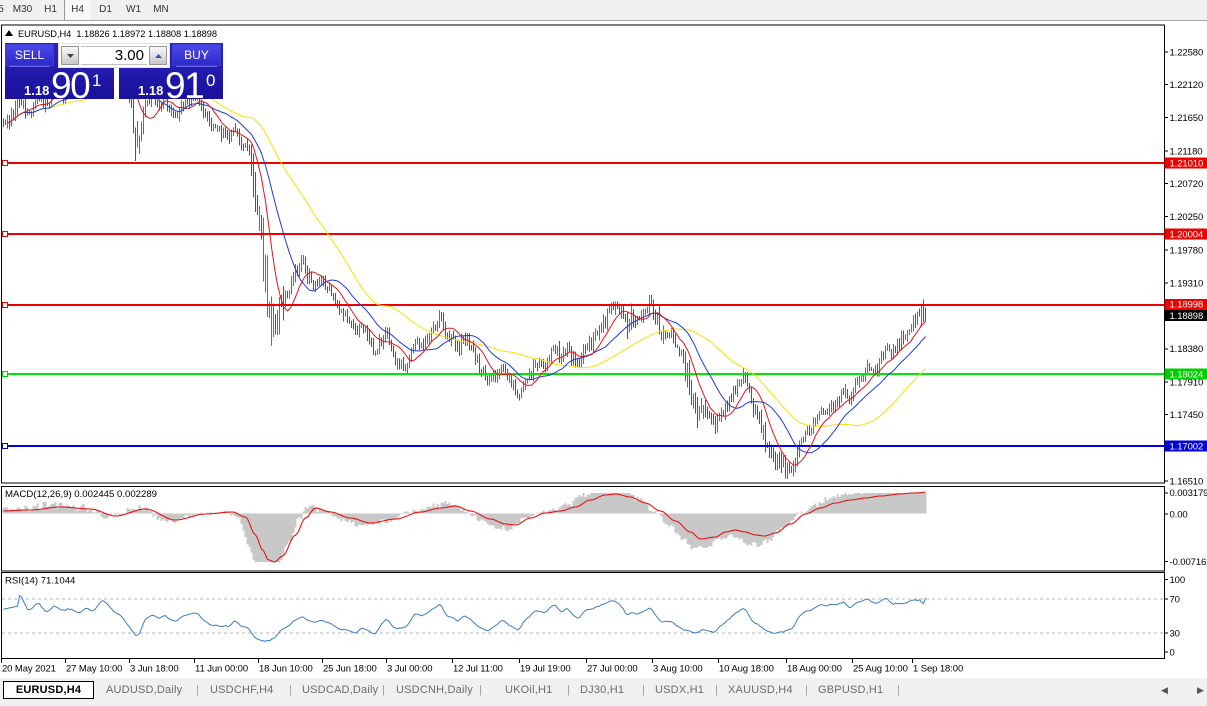 The image size is (1207, 706). Describe the element at coordinates (1179, 514) in the screenshot. I see `svg-text: 0.00` at that location.